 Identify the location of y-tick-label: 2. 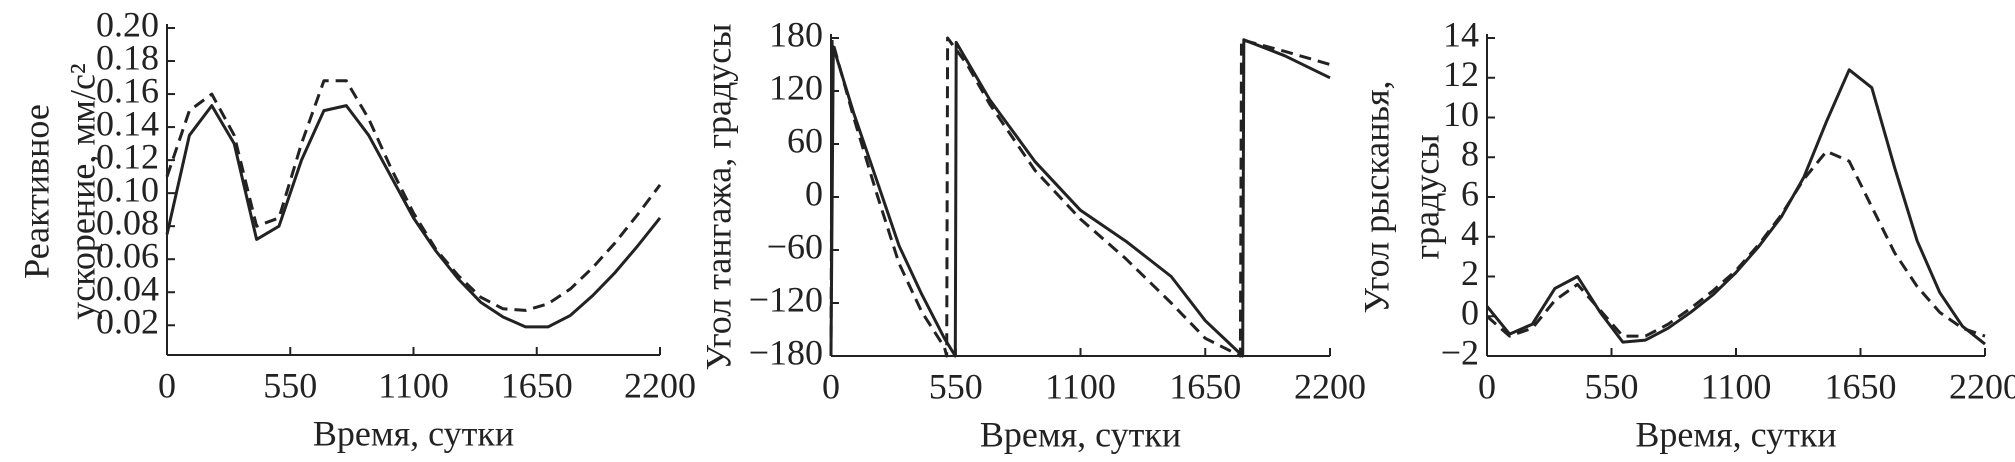
(1470, 273).